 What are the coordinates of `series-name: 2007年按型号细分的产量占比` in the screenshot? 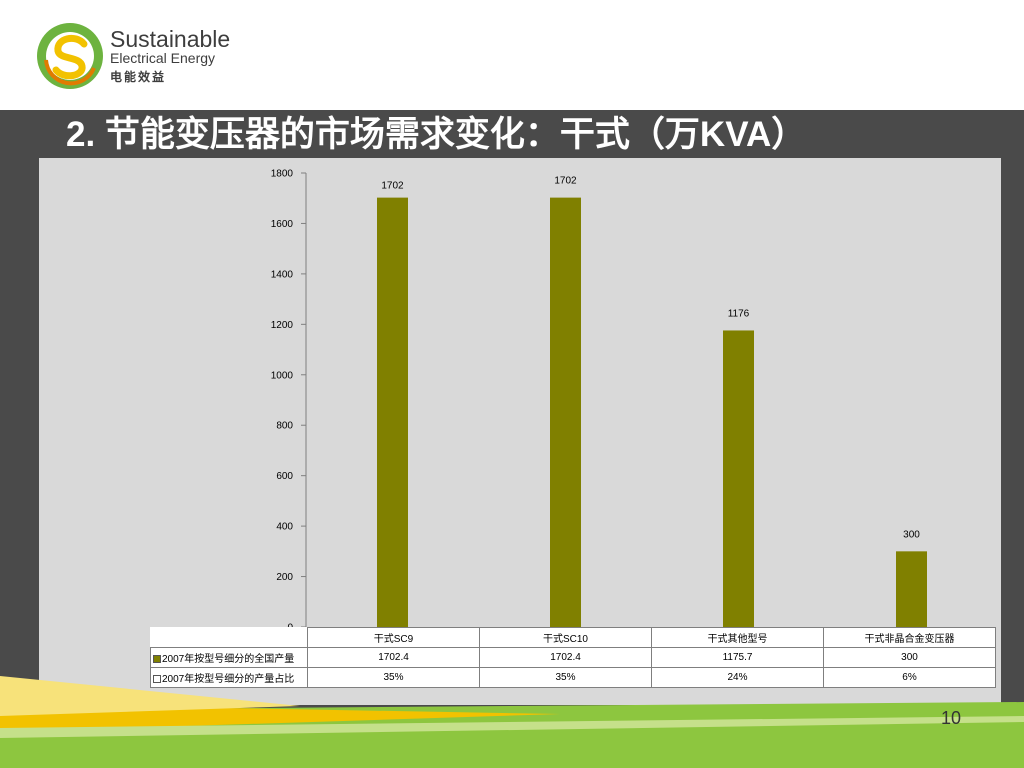 It's located at (228, 679).